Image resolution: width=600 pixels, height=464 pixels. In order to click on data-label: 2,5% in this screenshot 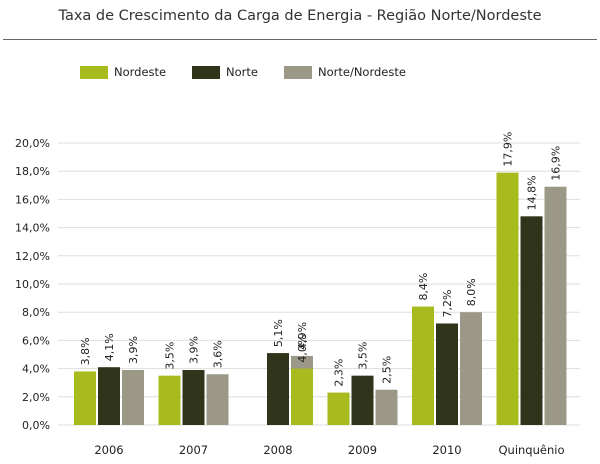, I will do `click(387, 370)`.